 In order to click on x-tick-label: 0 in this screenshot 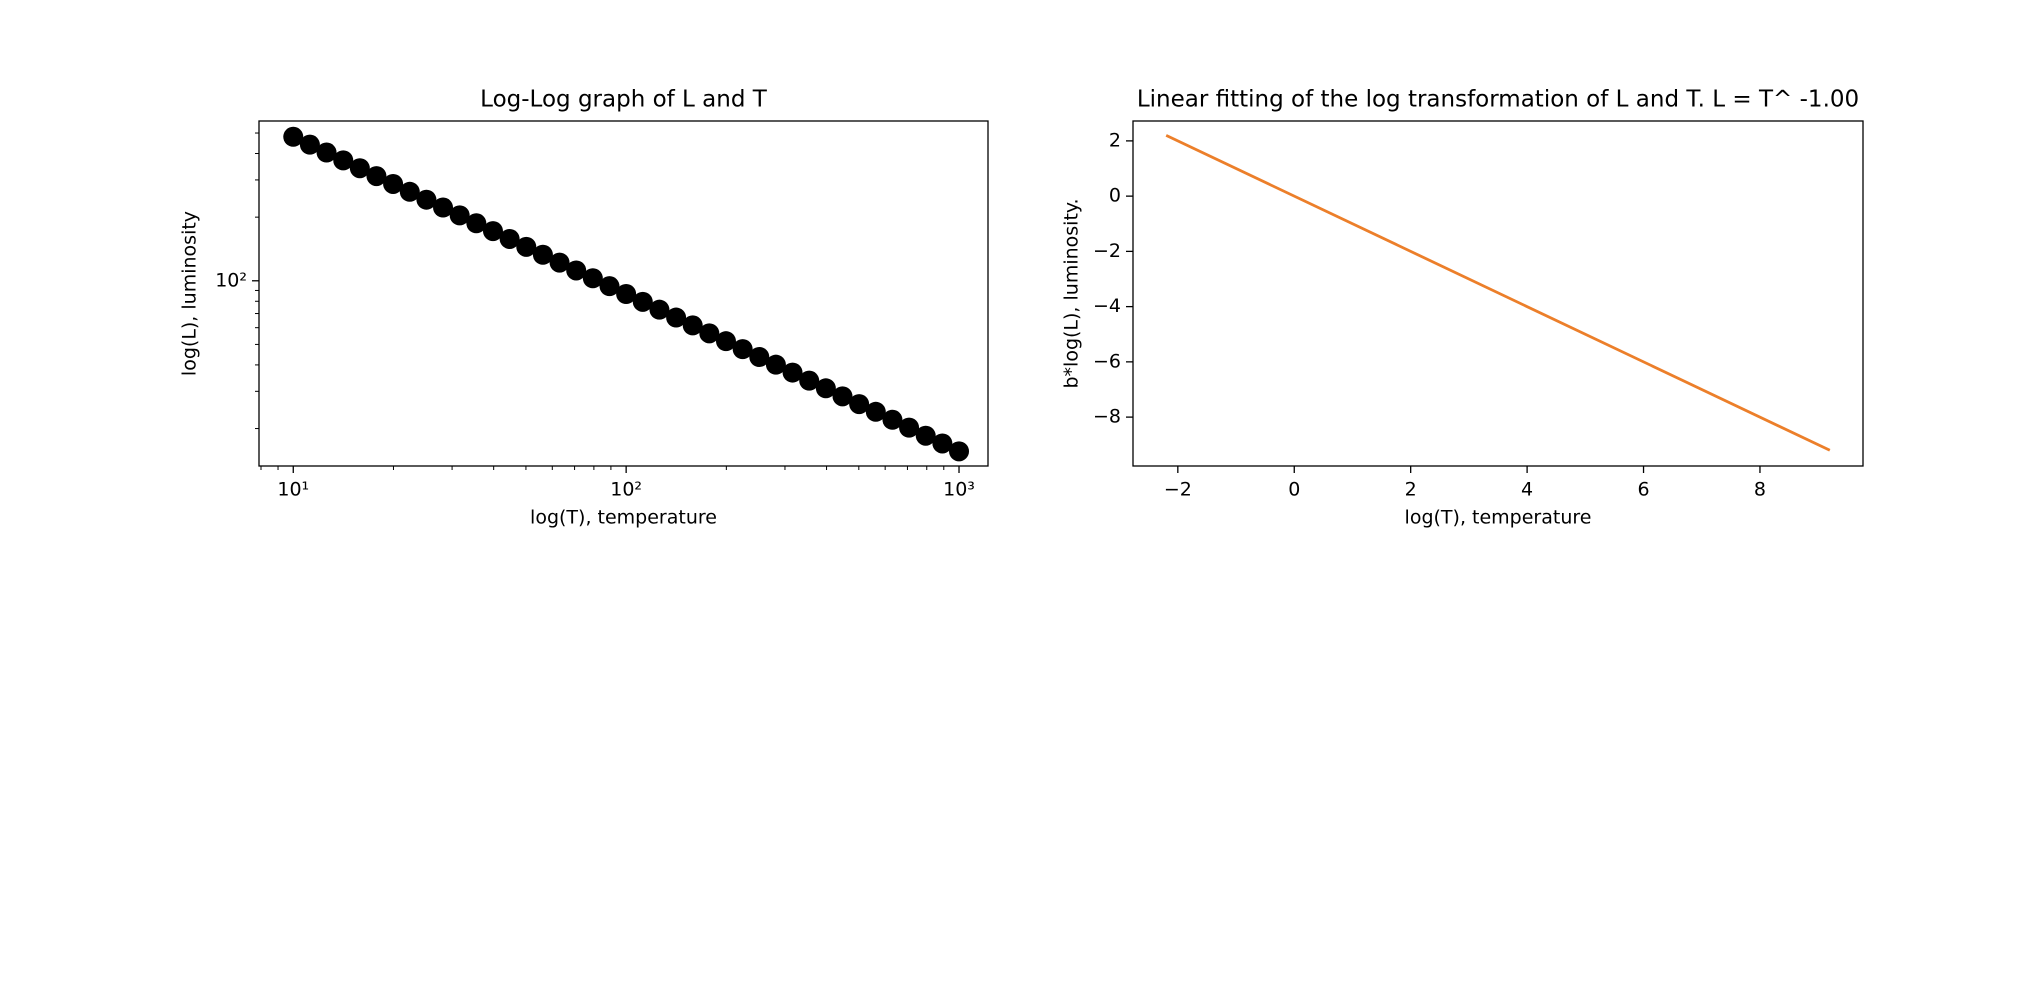, I will do `click(1294, 490)`.